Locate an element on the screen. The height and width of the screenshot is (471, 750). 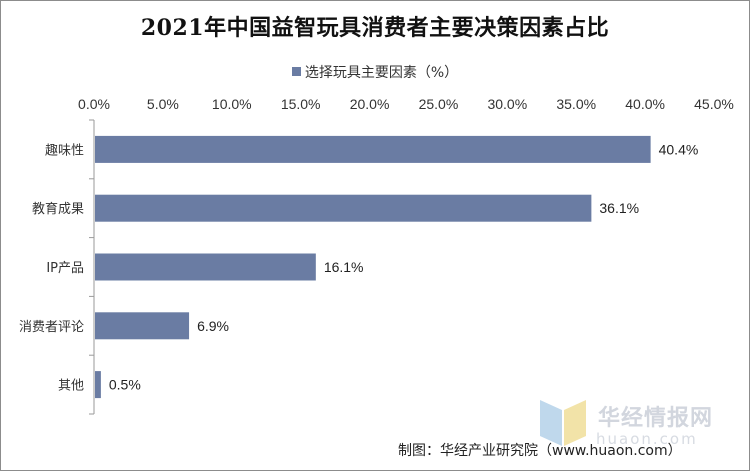
x-tick-label: 30.0% is located at coordinates (507, 104).